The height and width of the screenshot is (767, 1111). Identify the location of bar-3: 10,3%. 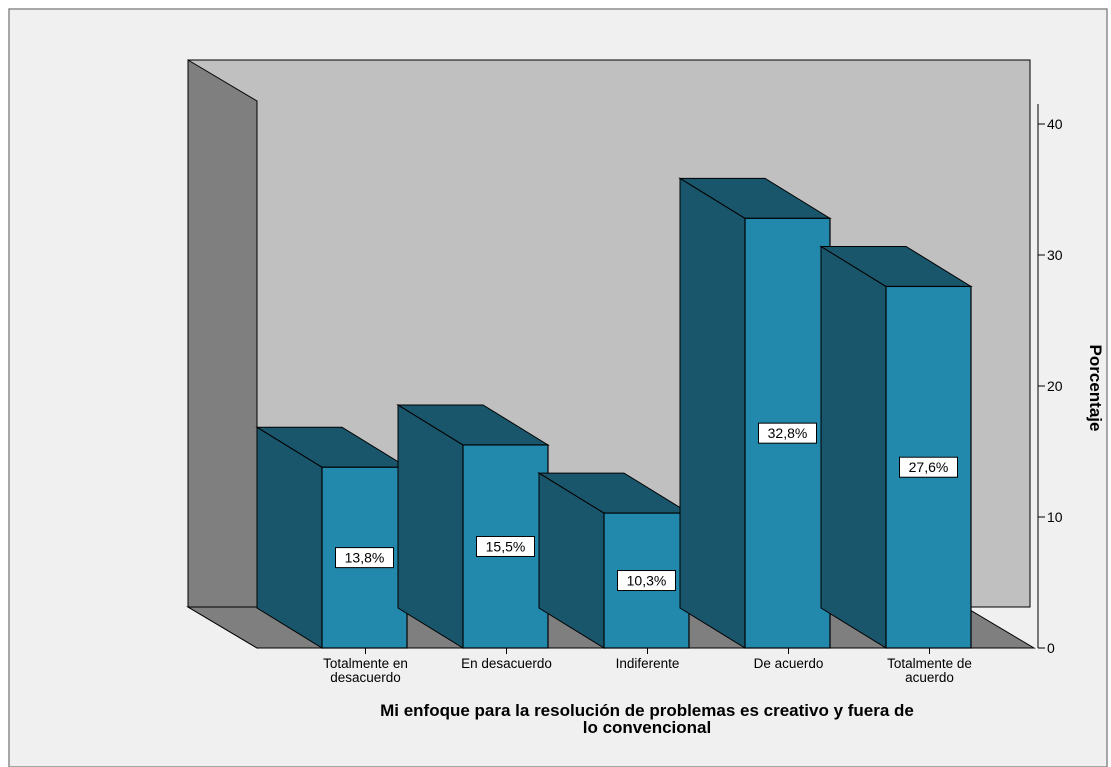
(614, 560).